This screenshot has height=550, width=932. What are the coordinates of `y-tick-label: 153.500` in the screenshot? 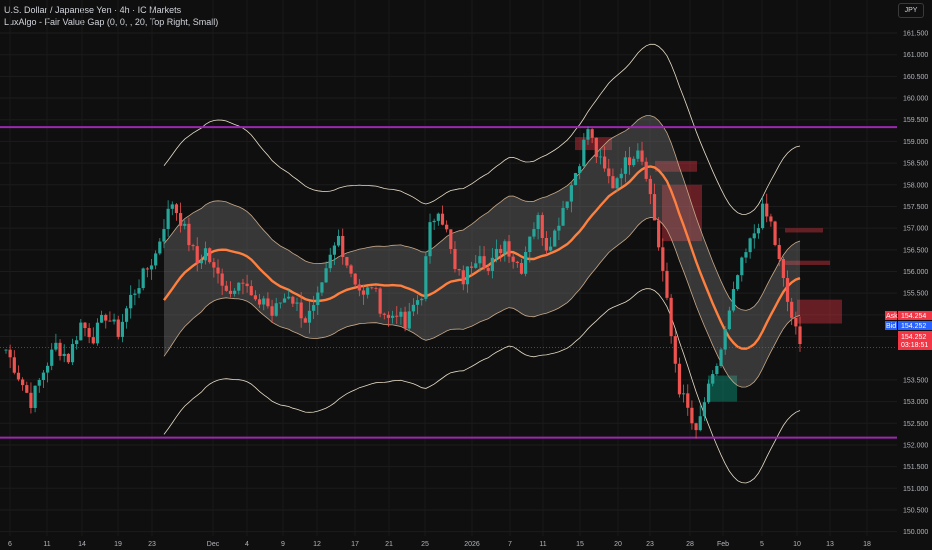 It's located at (915, 380).